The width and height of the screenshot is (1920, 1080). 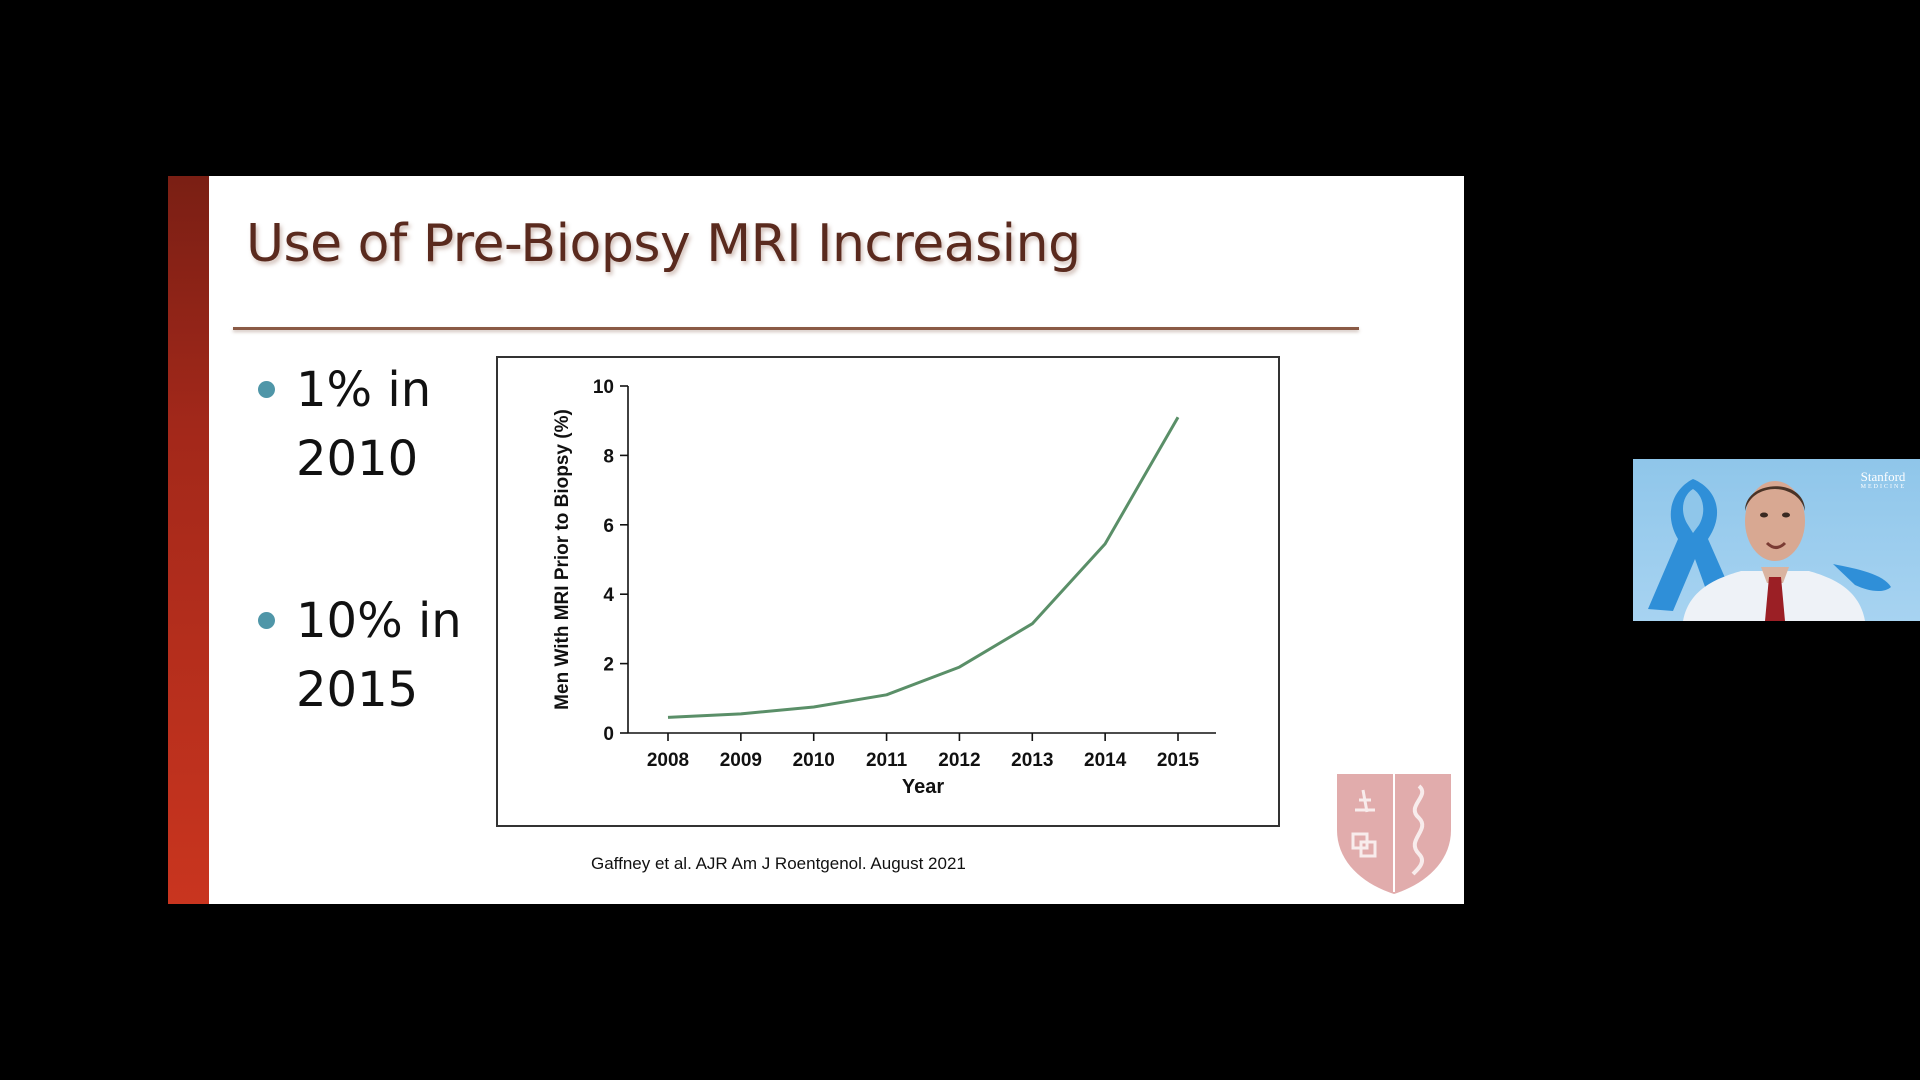 I want to click on bullet-text-line1: 1% in, so click(x=364, y=390).